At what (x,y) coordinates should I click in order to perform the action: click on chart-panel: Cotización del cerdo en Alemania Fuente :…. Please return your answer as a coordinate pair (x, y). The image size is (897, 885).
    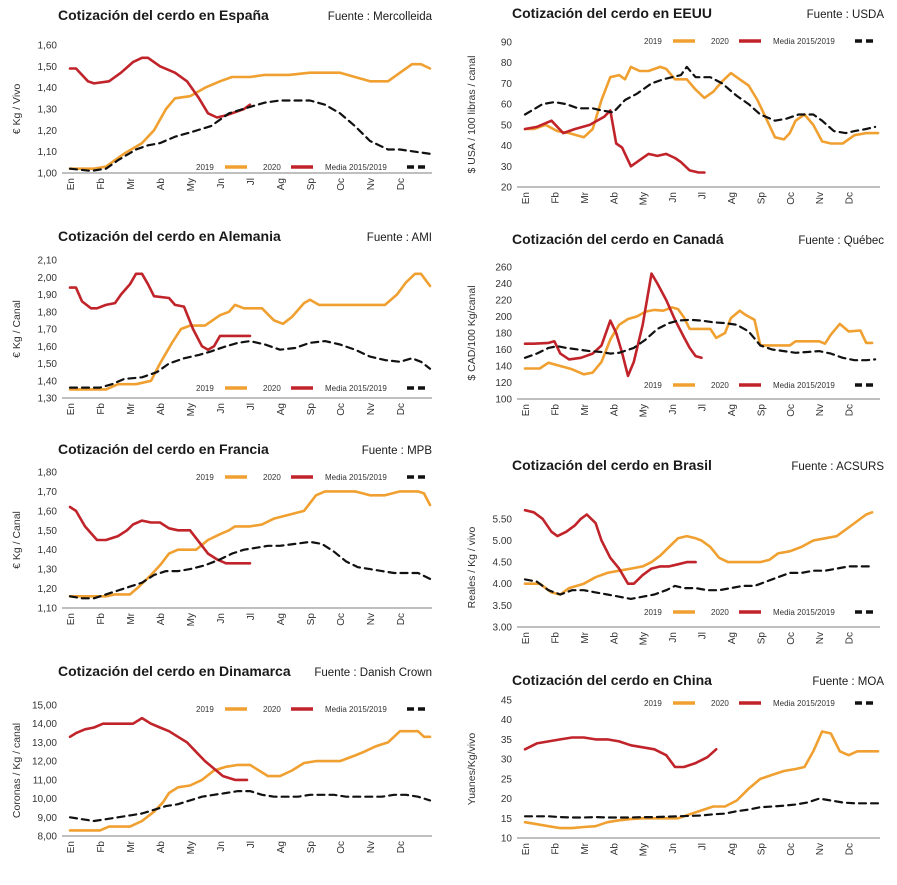
    Looking at the image, I should click on (221, 322).